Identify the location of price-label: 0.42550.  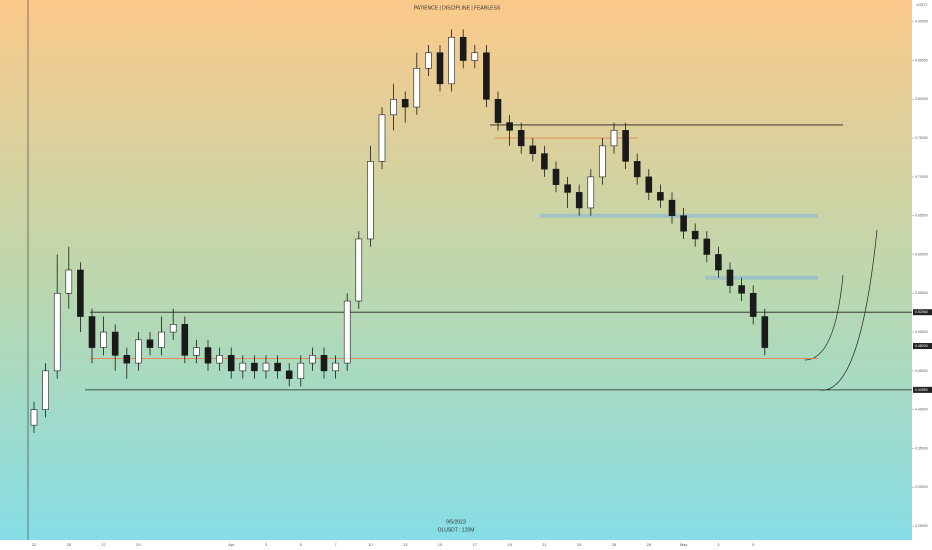
(921, 390).